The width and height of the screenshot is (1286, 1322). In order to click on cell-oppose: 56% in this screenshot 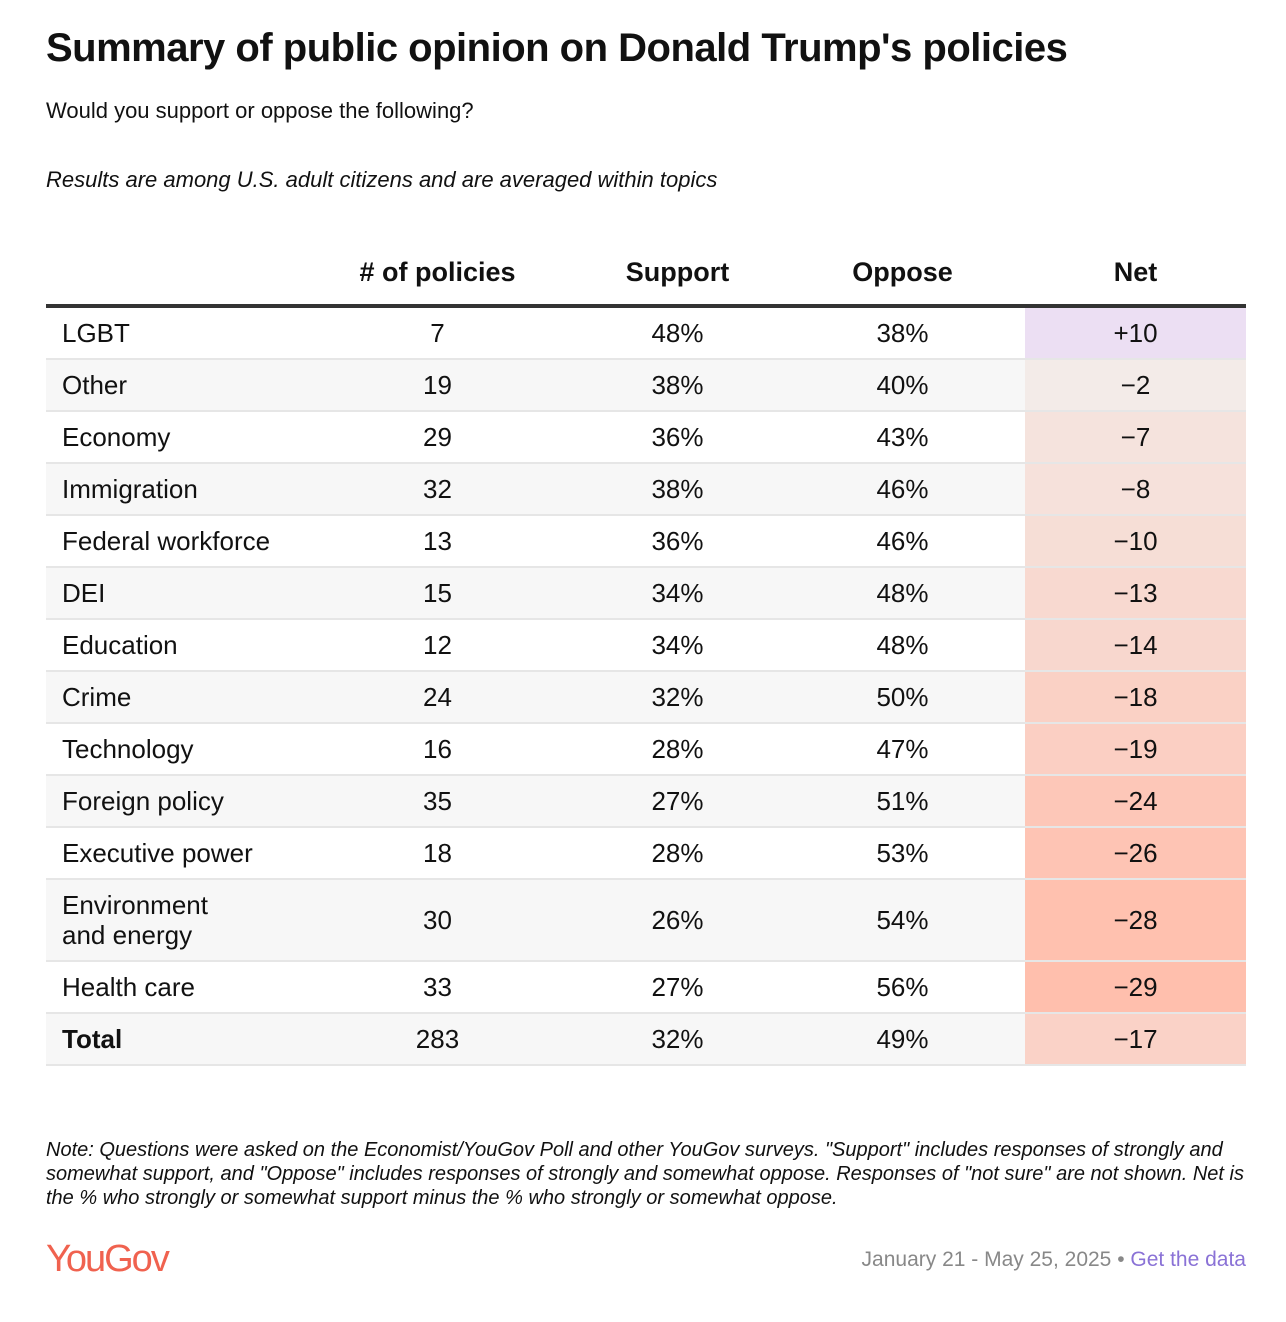, I will do `click(902, 987)`.